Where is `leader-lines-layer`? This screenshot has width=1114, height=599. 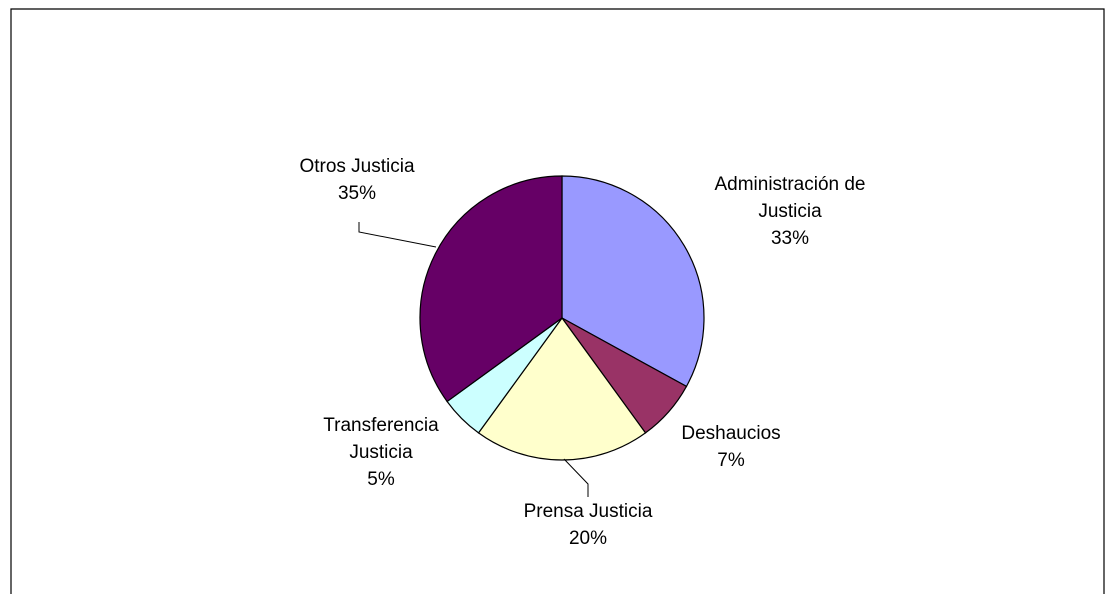 leader-lines-layer is located at coordinates (473, 359).